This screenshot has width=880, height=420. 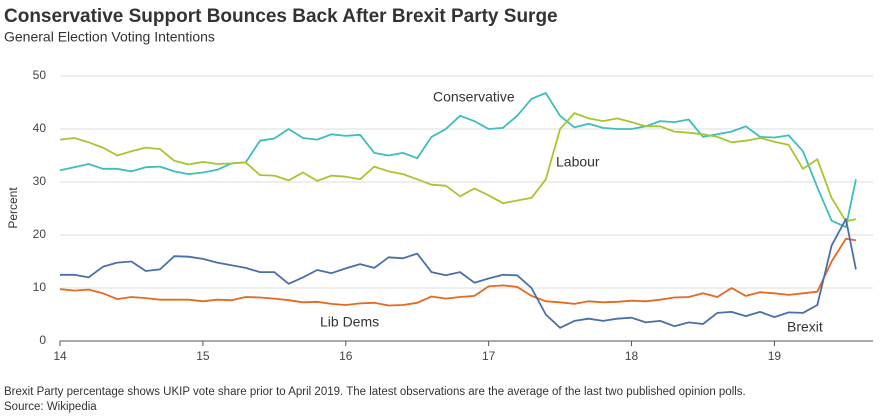 I want to click on y-tick-label: 20, so click(x=40, y=234).